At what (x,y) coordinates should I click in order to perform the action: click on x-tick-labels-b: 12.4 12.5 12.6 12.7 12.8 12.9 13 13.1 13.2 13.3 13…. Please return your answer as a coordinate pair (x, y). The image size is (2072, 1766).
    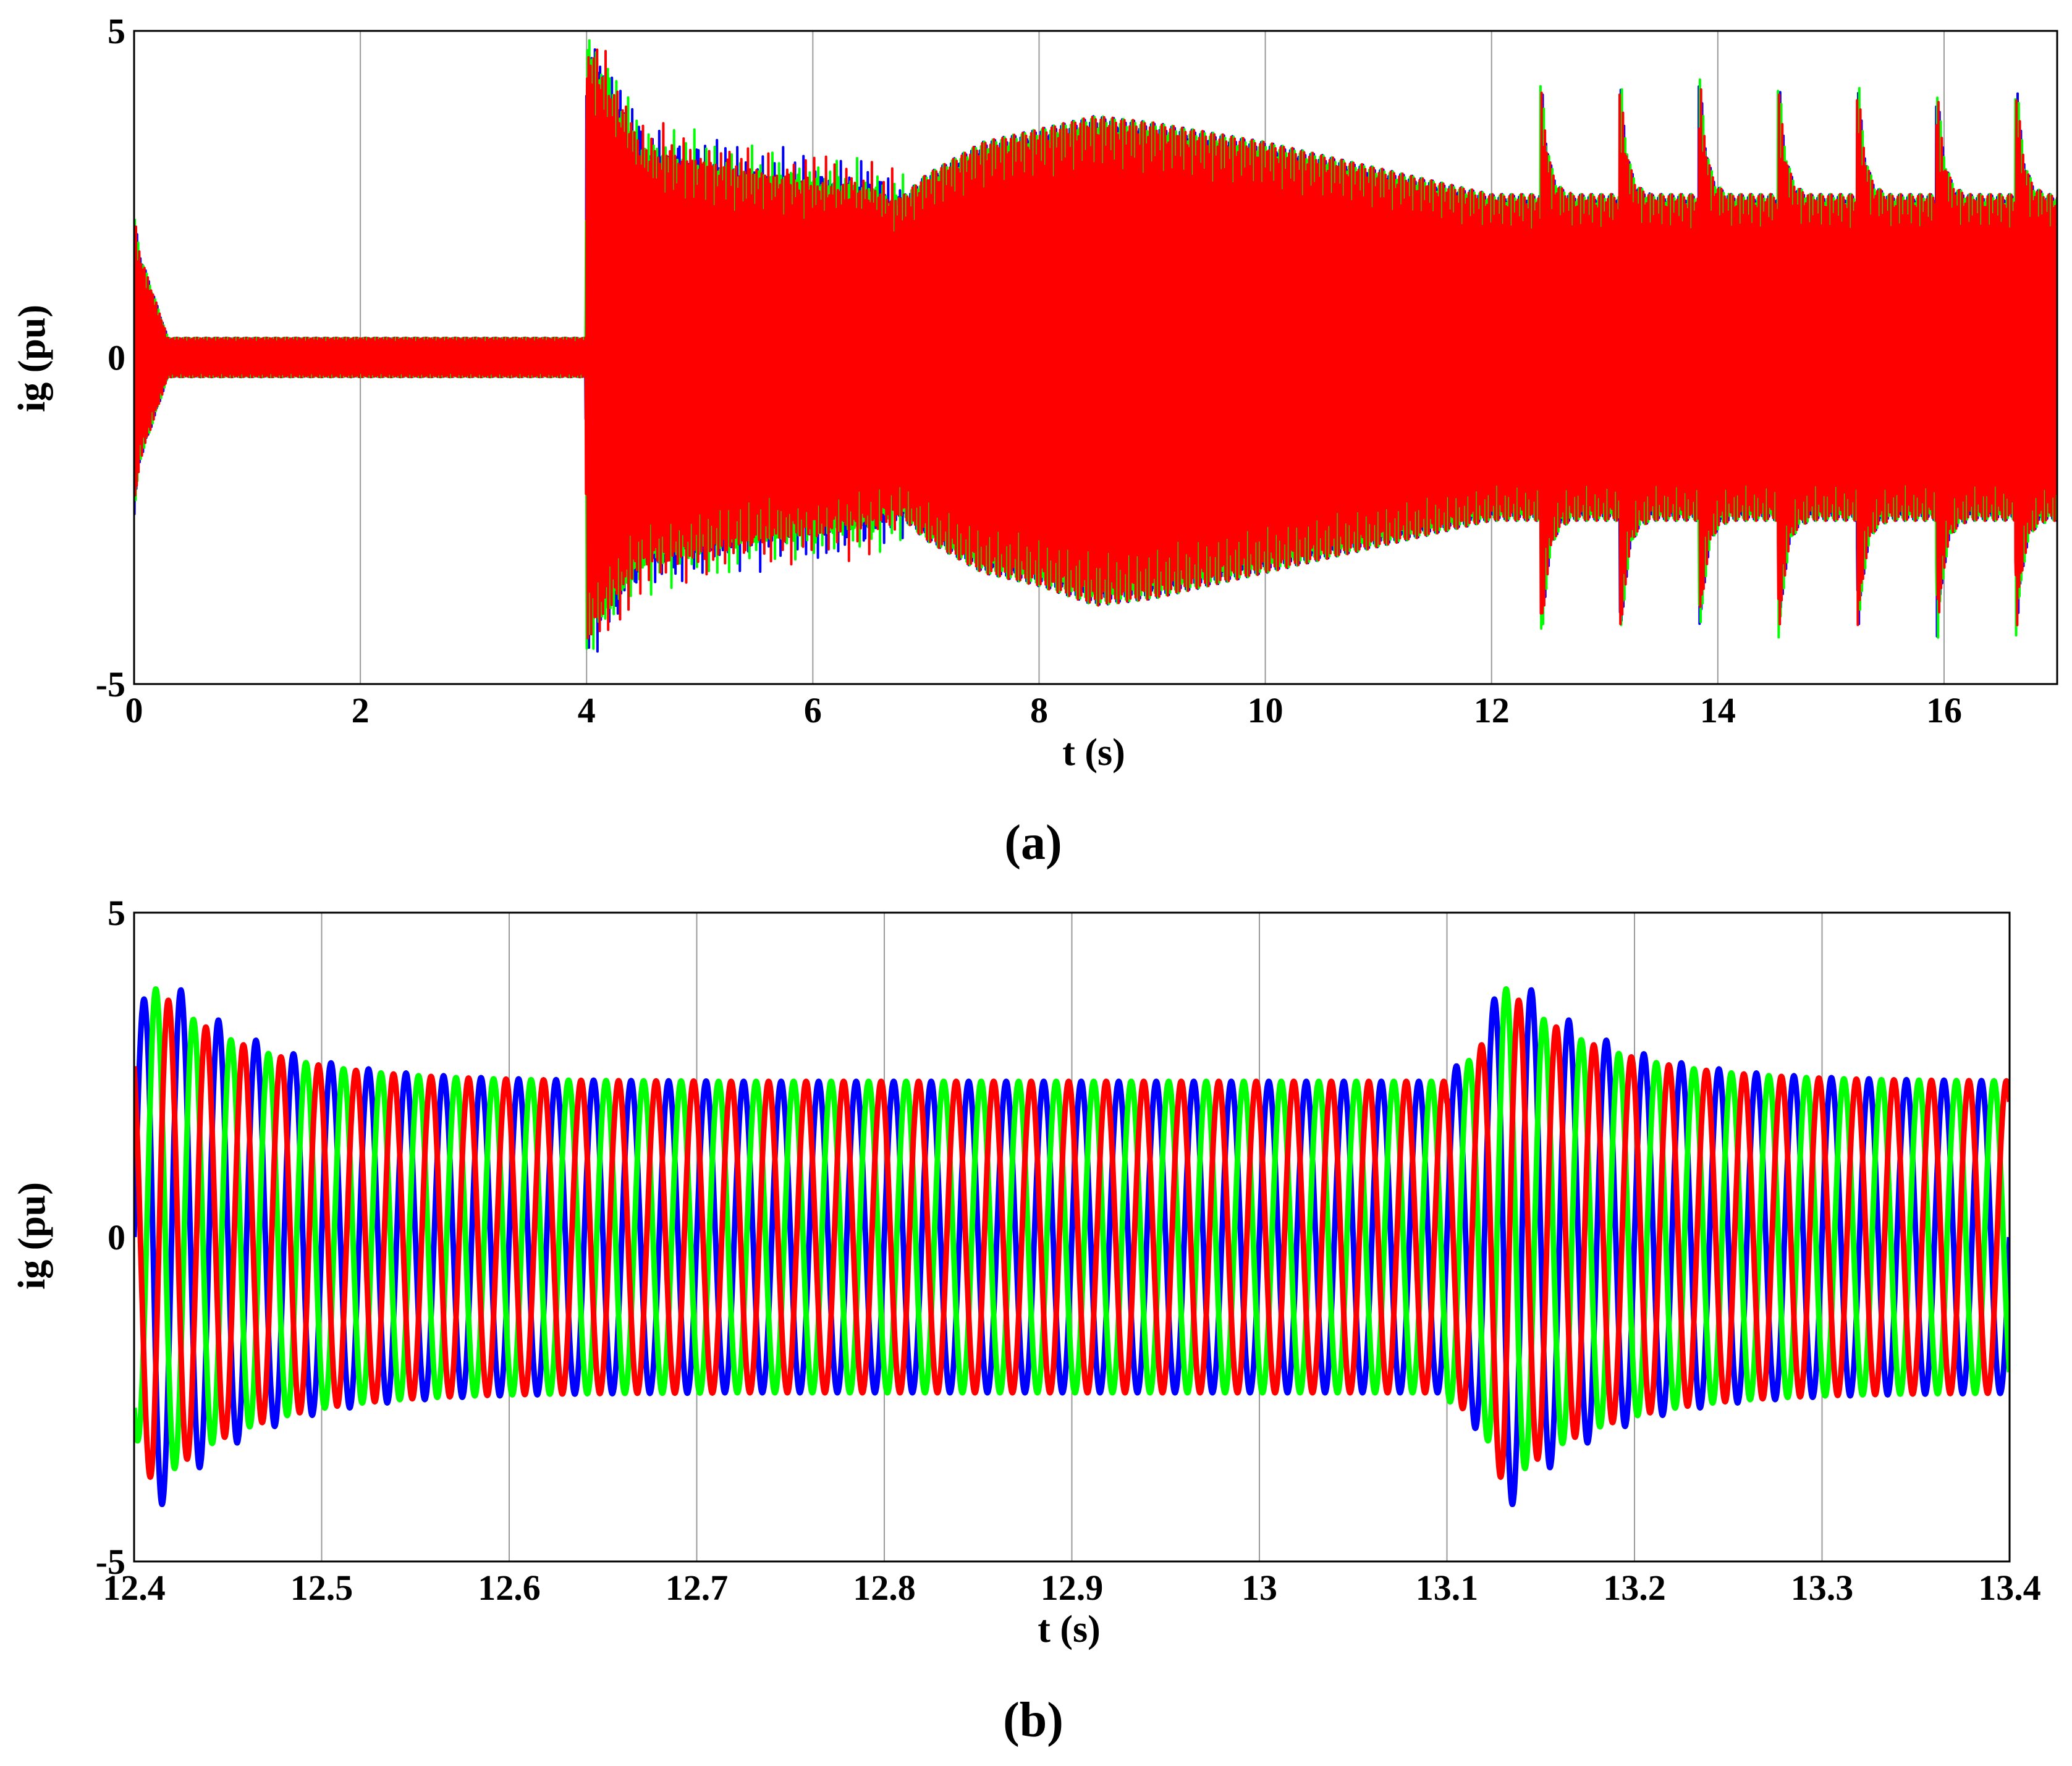
    Looking at the image, I should click on (1072, 1588).